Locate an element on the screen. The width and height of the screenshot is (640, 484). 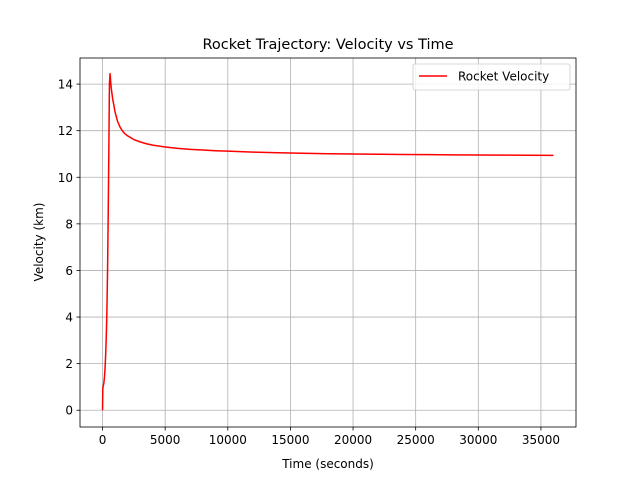
x-tick-label: 5000 is located at coordinates (165, 440).